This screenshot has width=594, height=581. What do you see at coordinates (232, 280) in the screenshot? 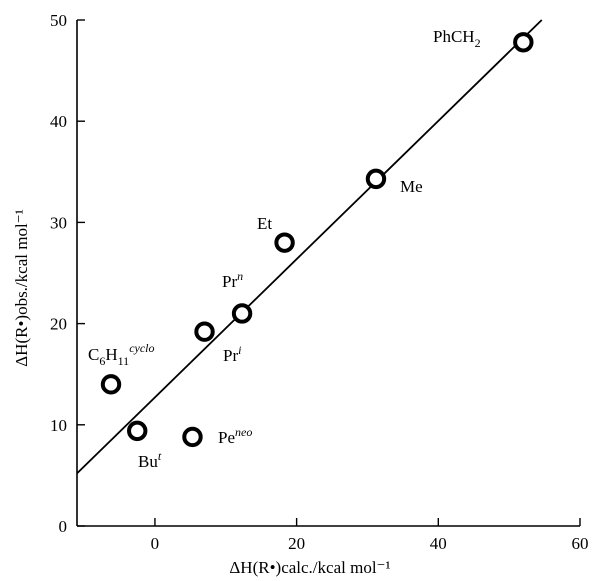
I see `point-label-prn: Prn` at bounding box center [232, 280].